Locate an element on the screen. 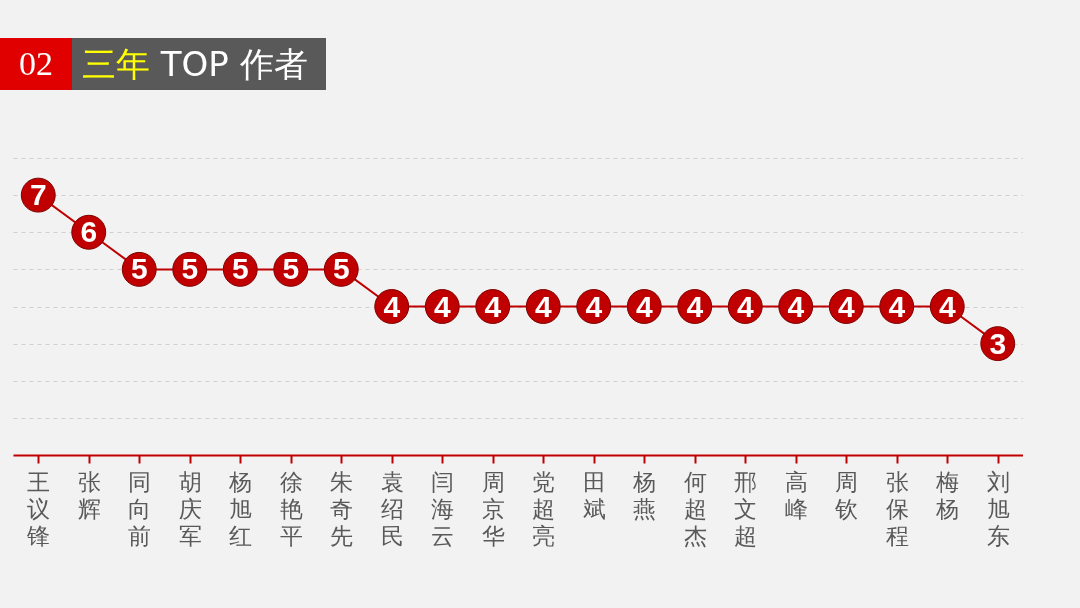  x-tick-label: 袁绍民 is located at coordinates (392, 508).